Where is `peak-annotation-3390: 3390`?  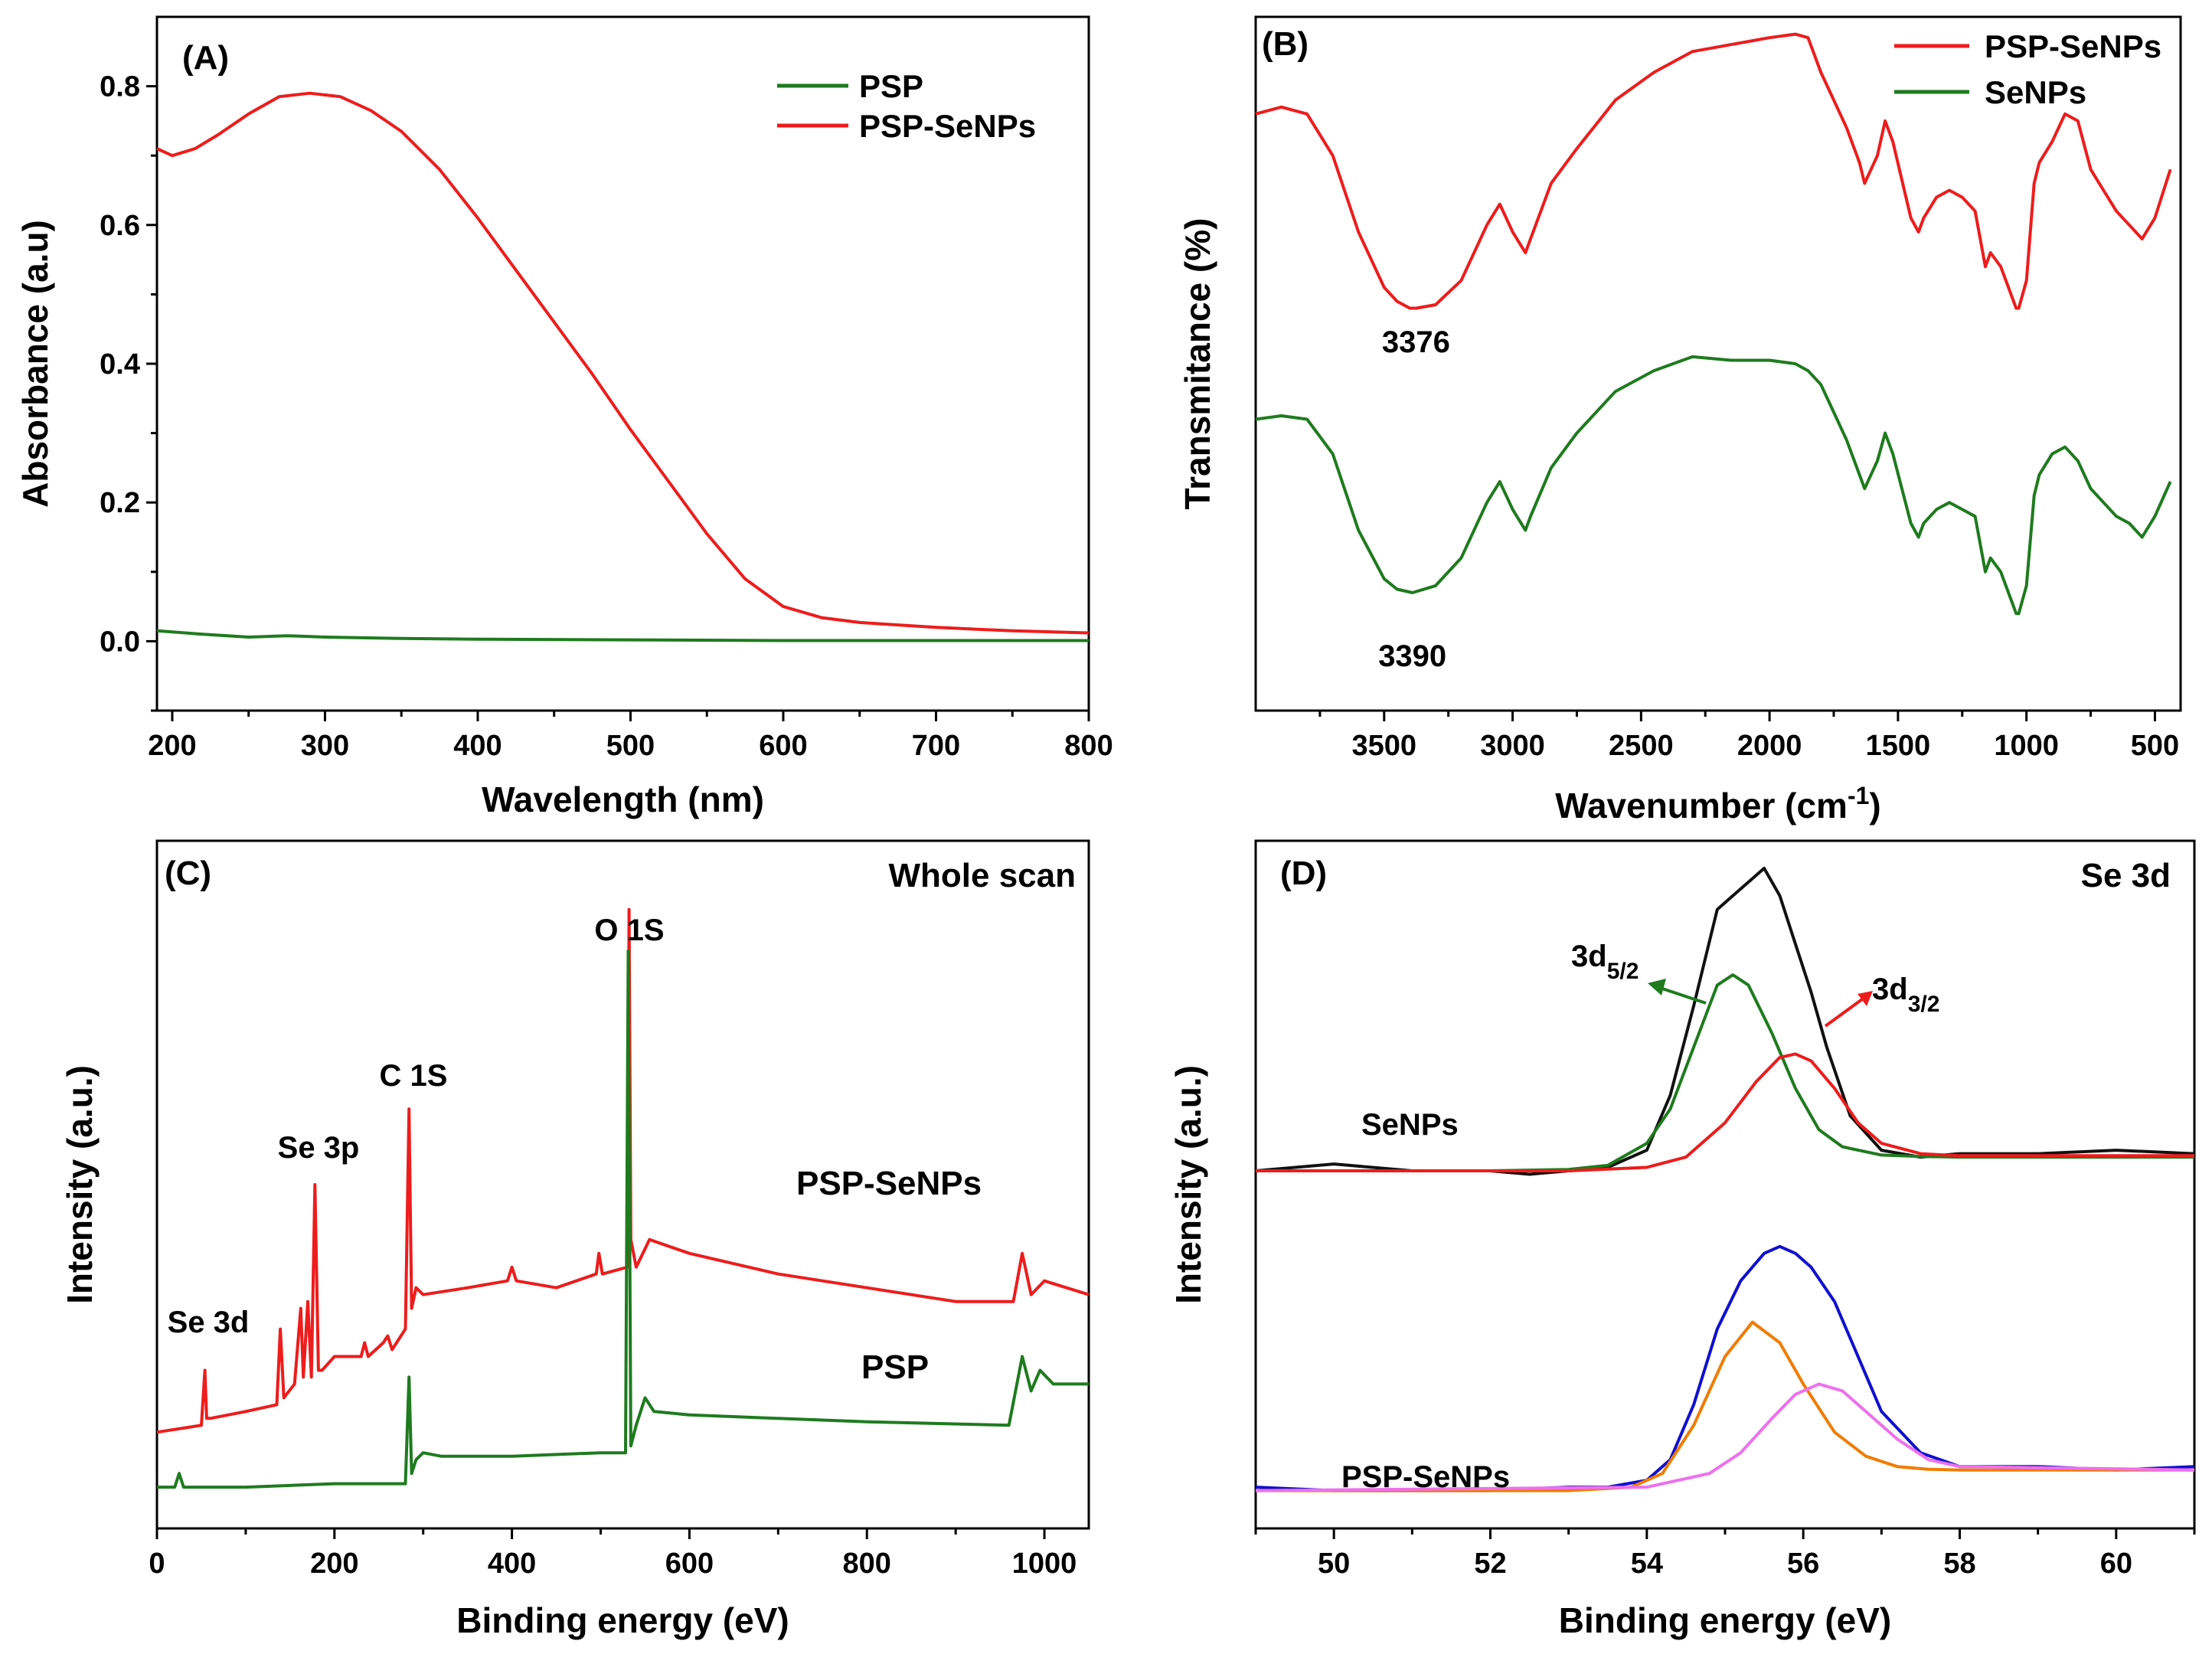
peak-annotation-3390: 3390 is located at coordinates (1412, 656).